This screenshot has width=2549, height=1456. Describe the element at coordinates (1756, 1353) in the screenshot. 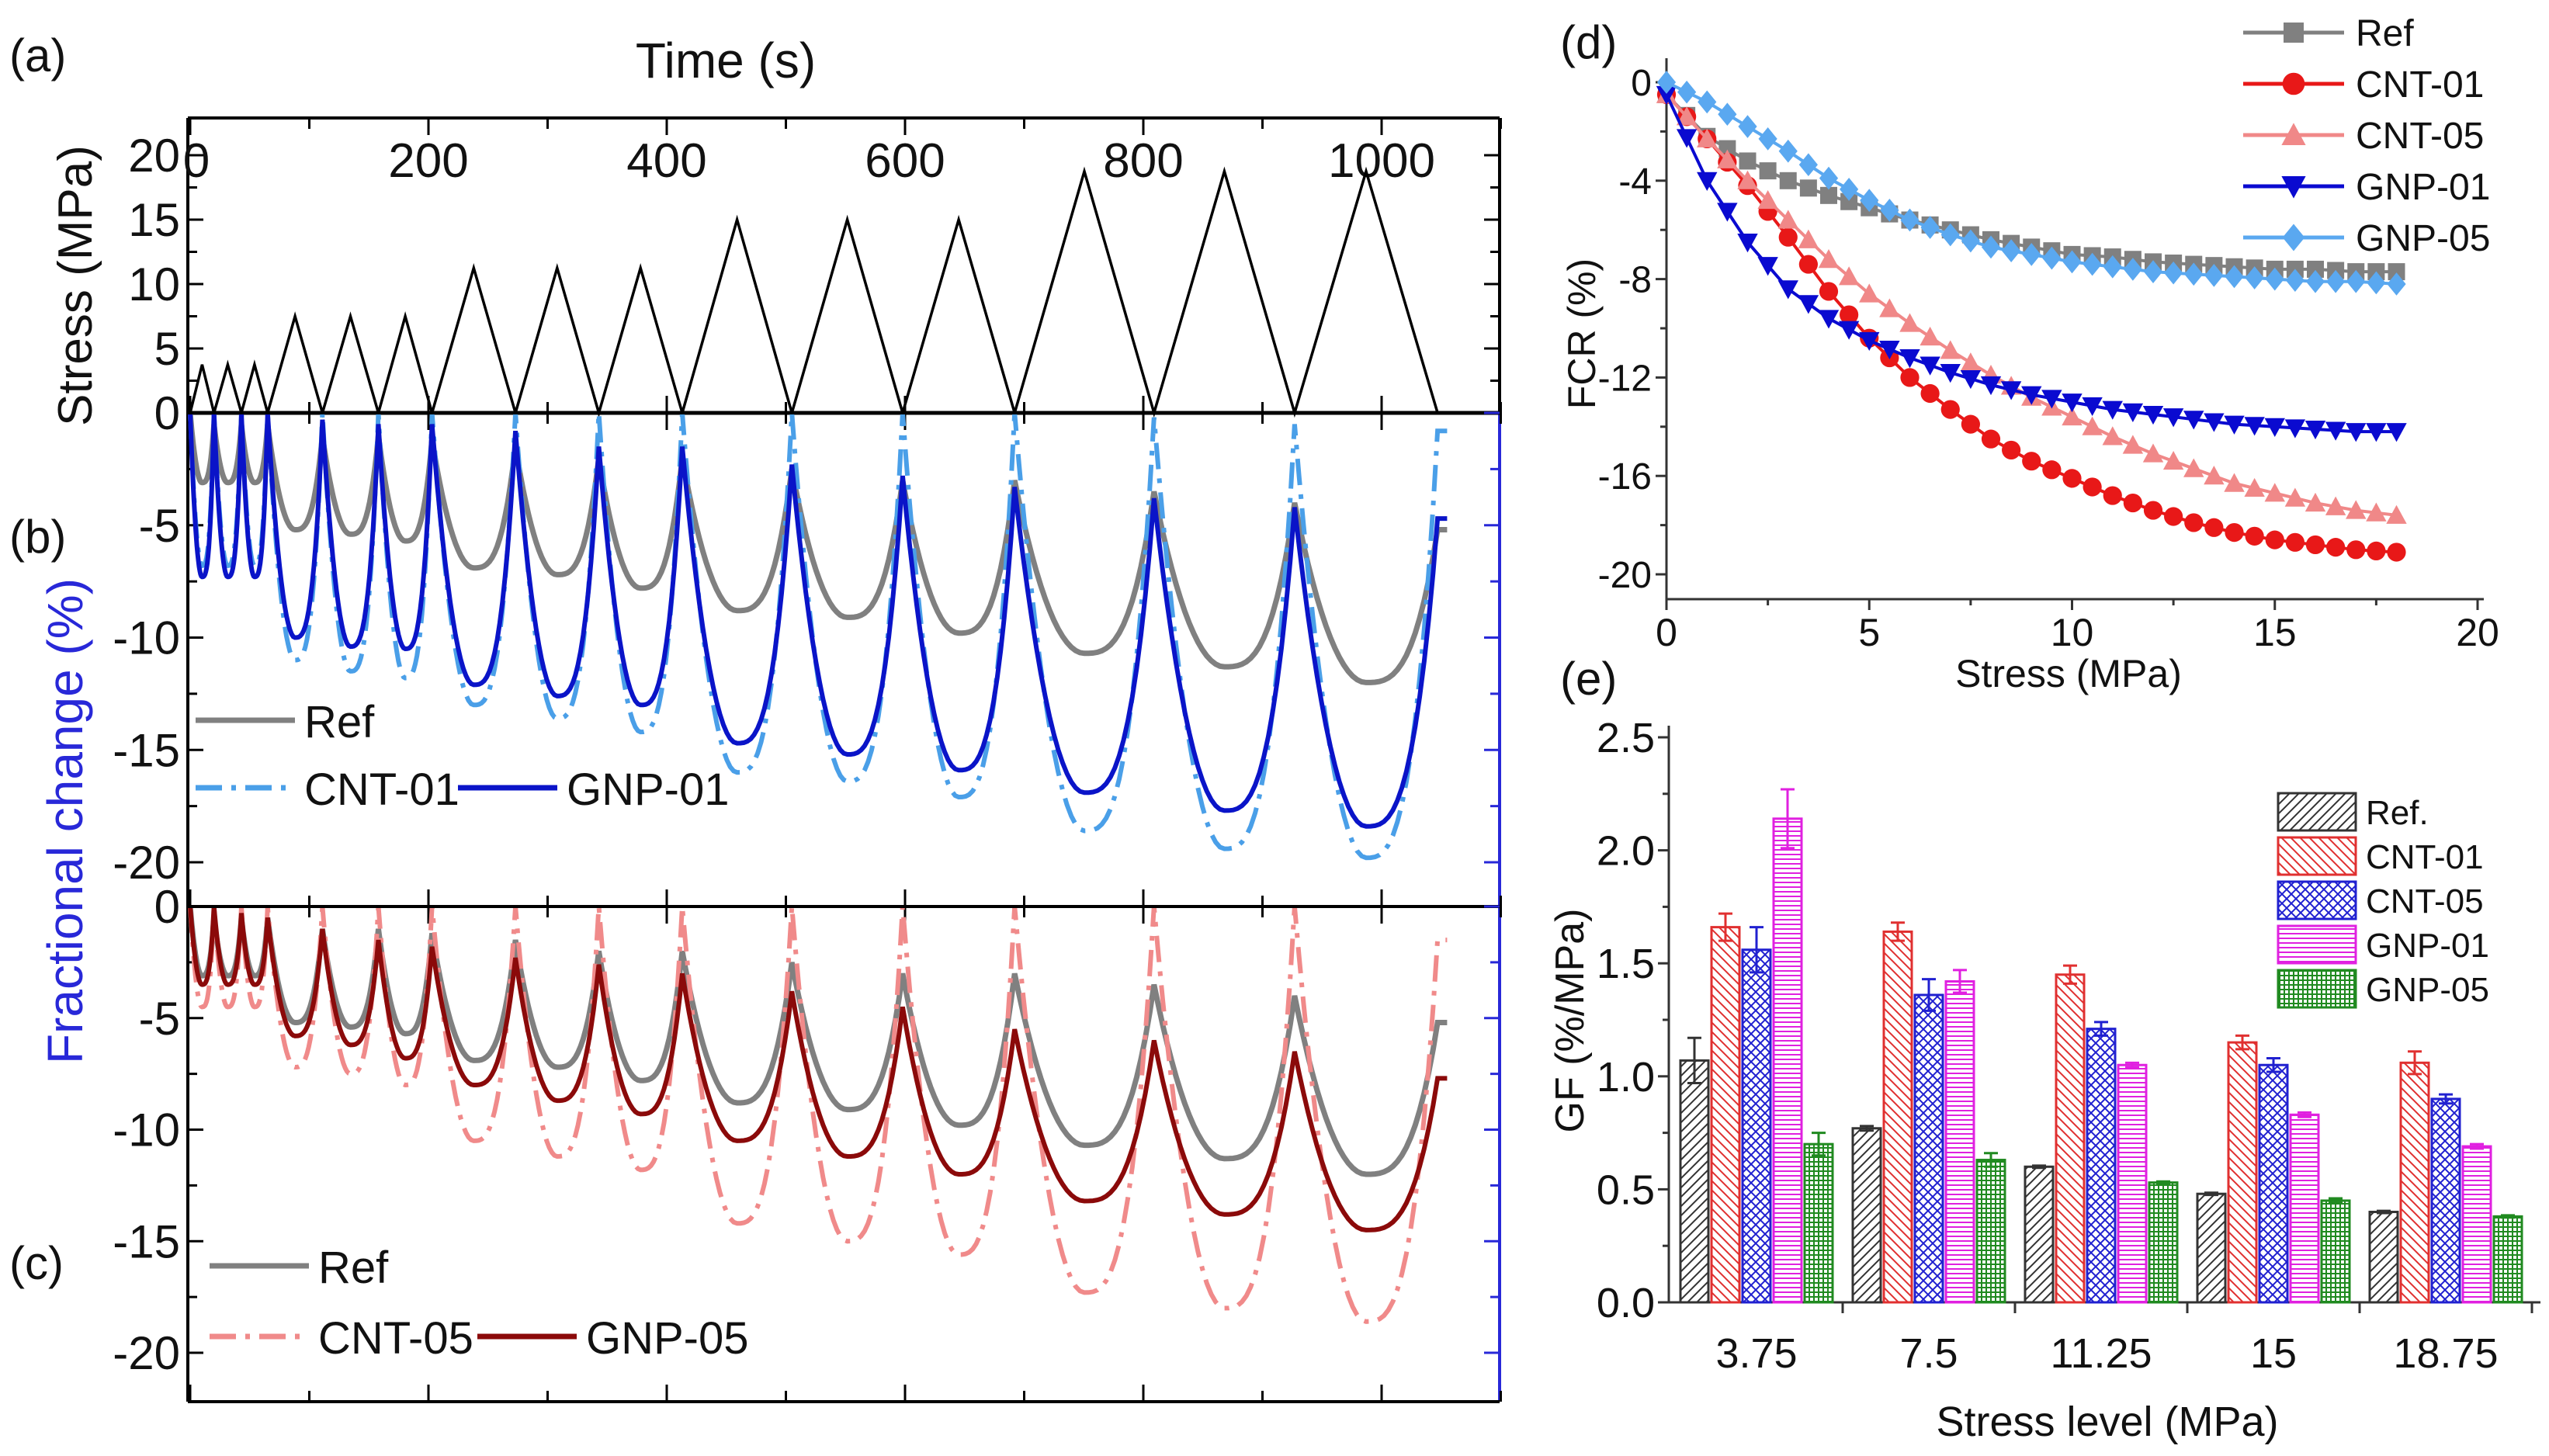

I see `e-category-label: 3.75` at that location.